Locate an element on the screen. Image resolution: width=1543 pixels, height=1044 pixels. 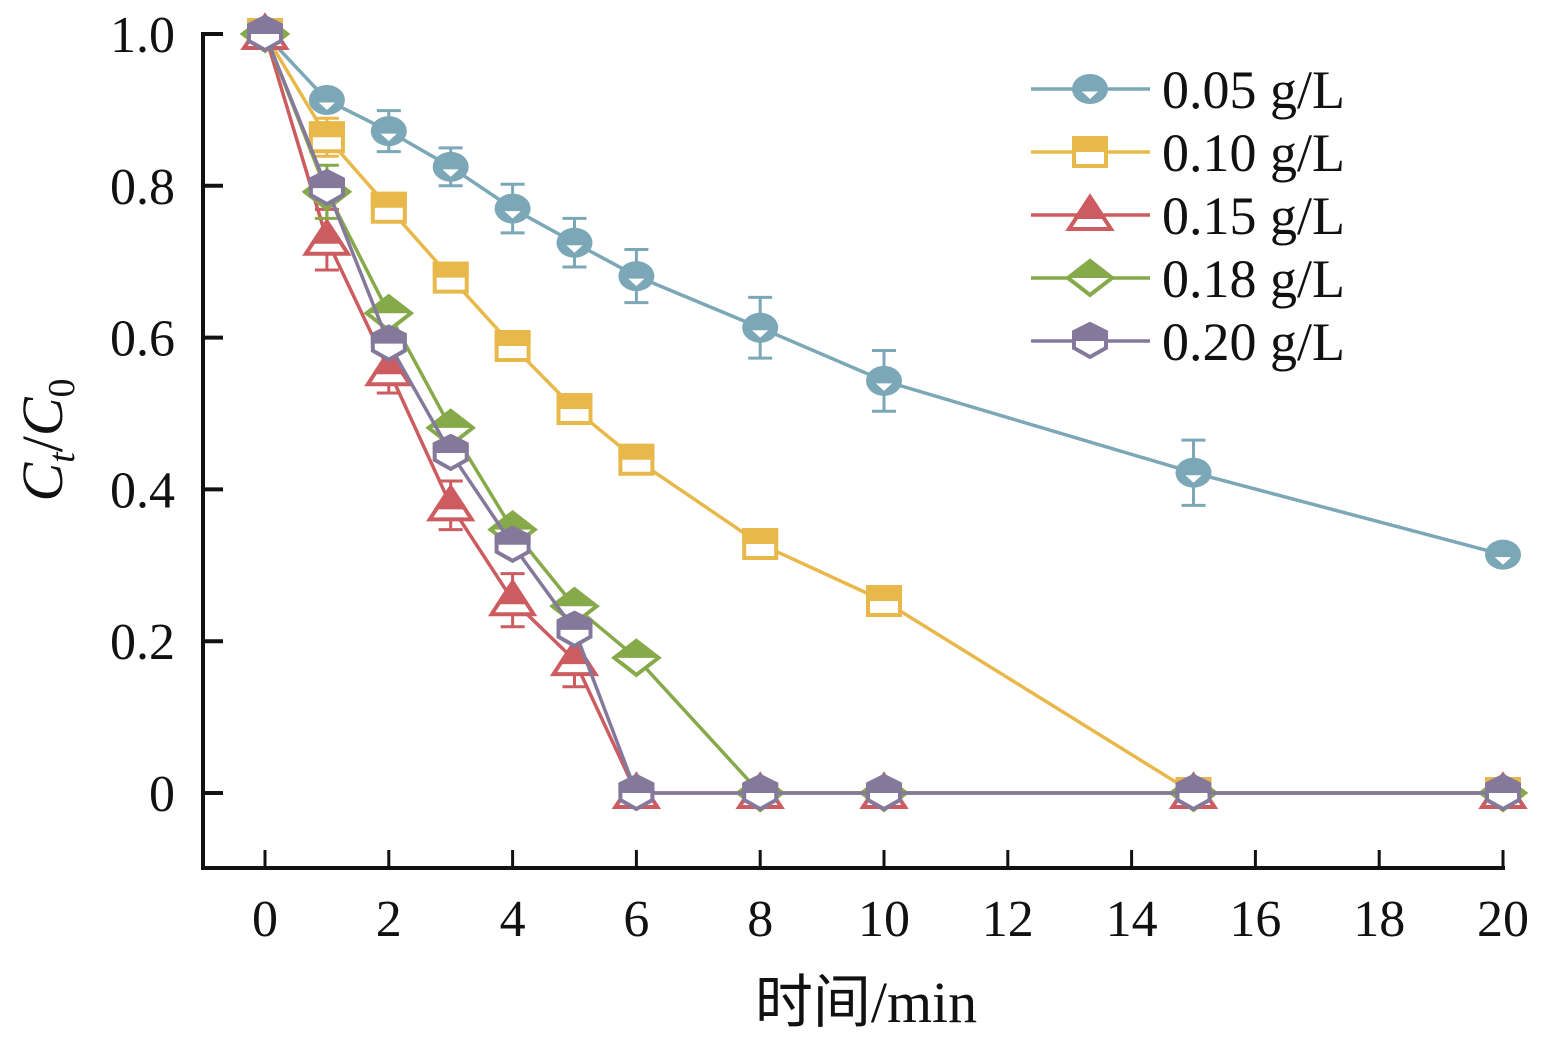
x-tick-label: 16 is located at coordinates (1255, 919).